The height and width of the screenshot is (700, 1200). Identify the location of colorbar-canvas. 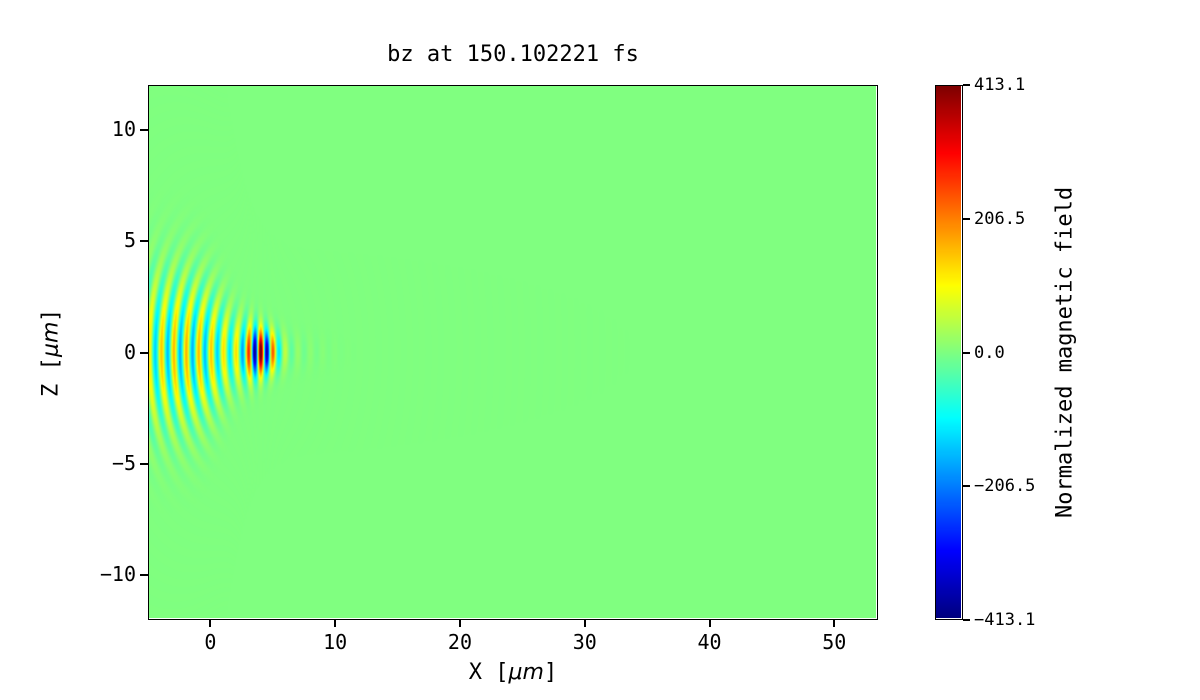
(948, 352).